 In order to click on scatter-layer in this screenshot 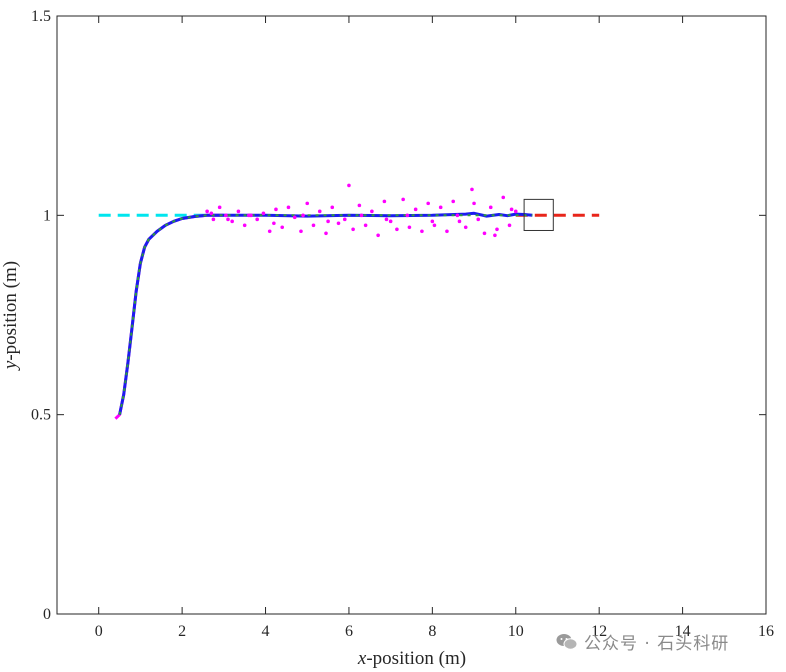, I will do `click(361, 210)`.